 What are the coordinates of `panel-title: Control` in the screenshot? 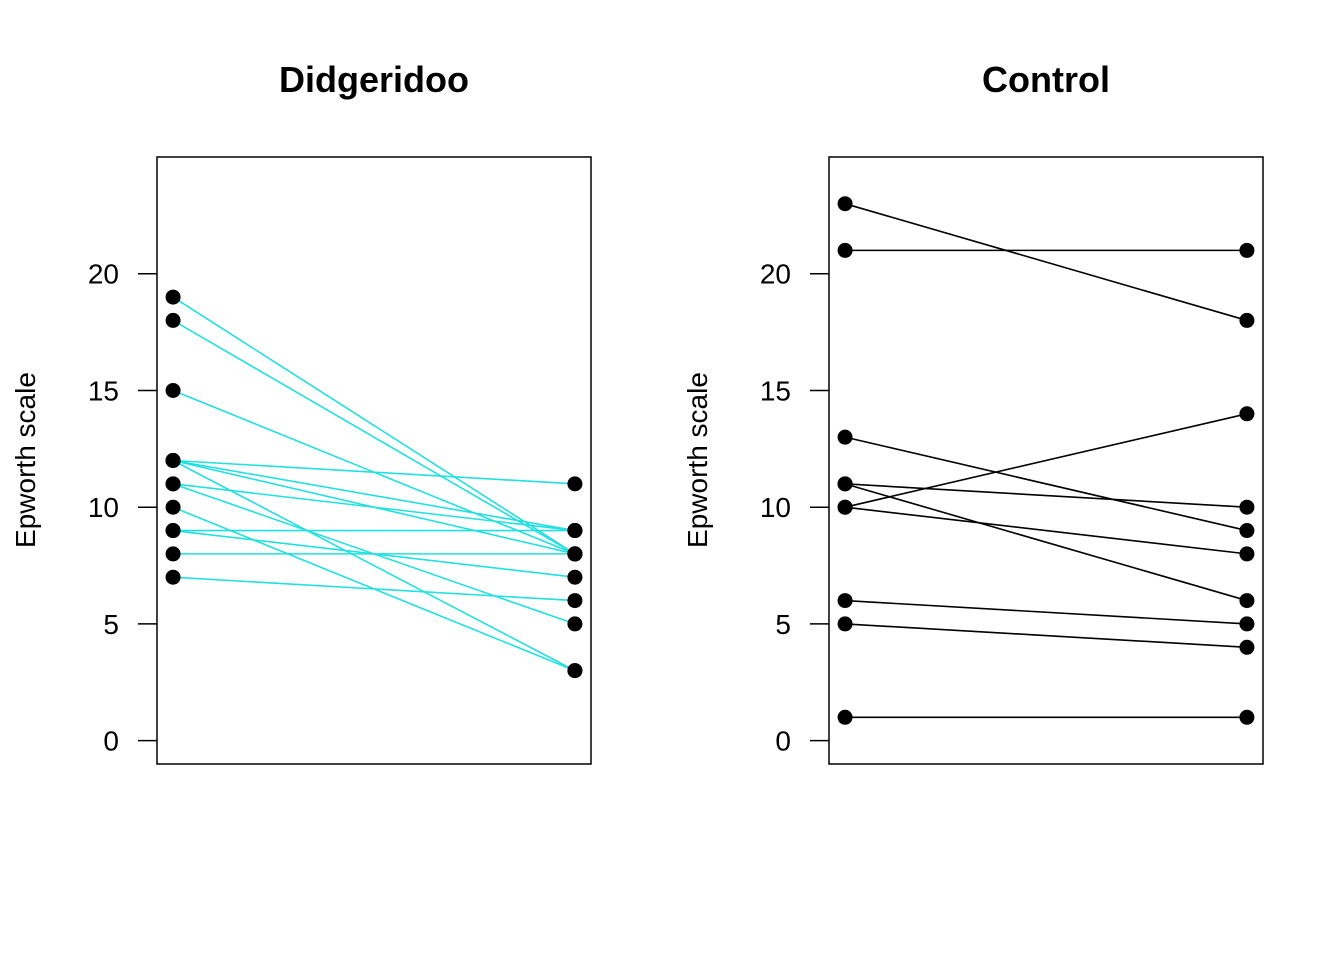 It's located at (1046, 79).